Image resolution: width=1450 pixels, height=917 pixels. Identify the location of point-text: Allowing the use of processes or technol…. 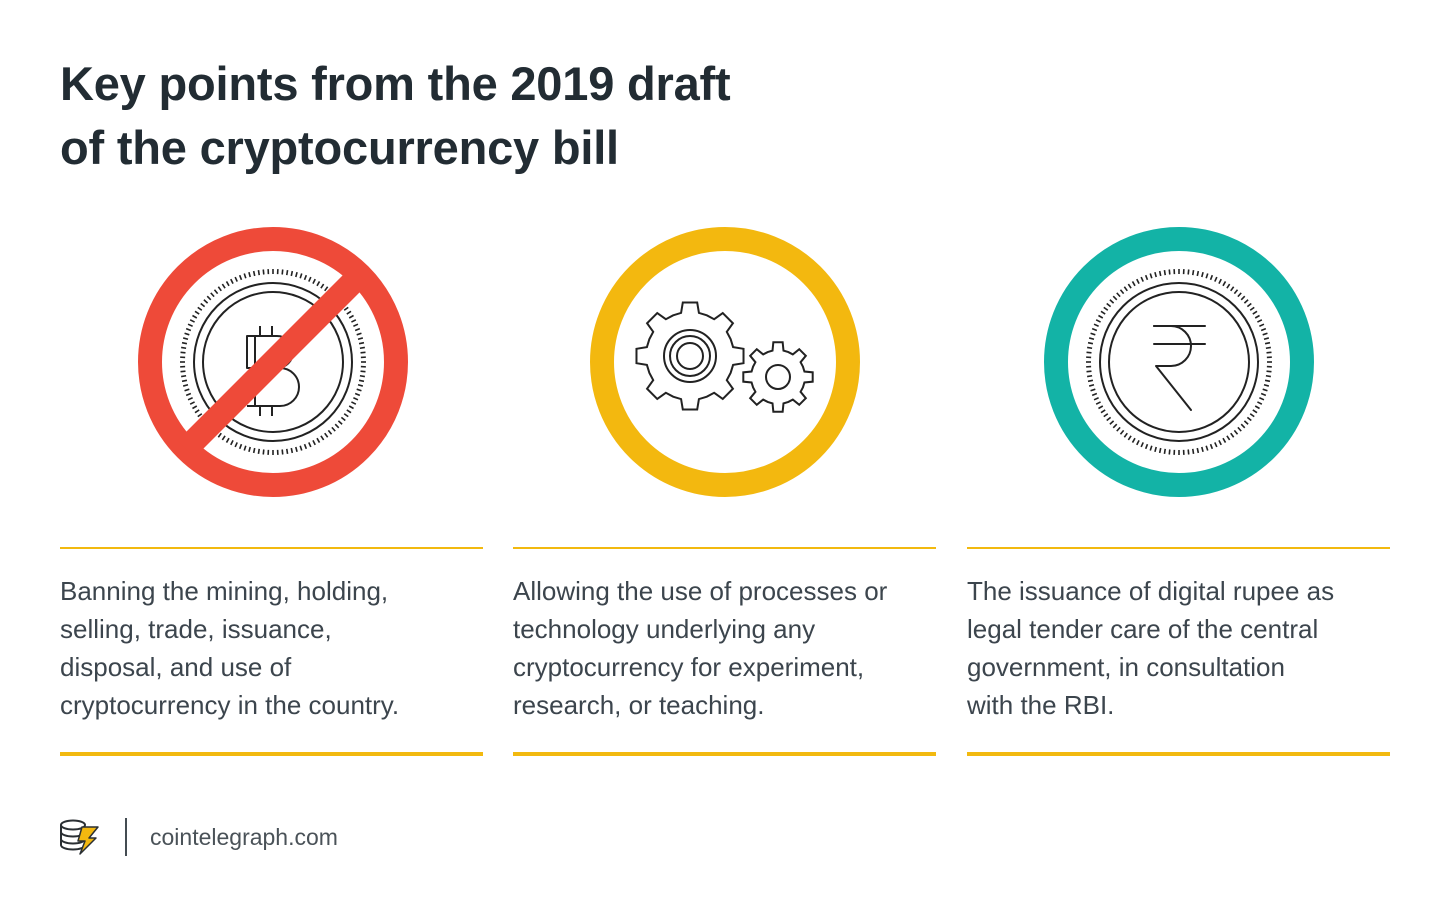
(724, 648).